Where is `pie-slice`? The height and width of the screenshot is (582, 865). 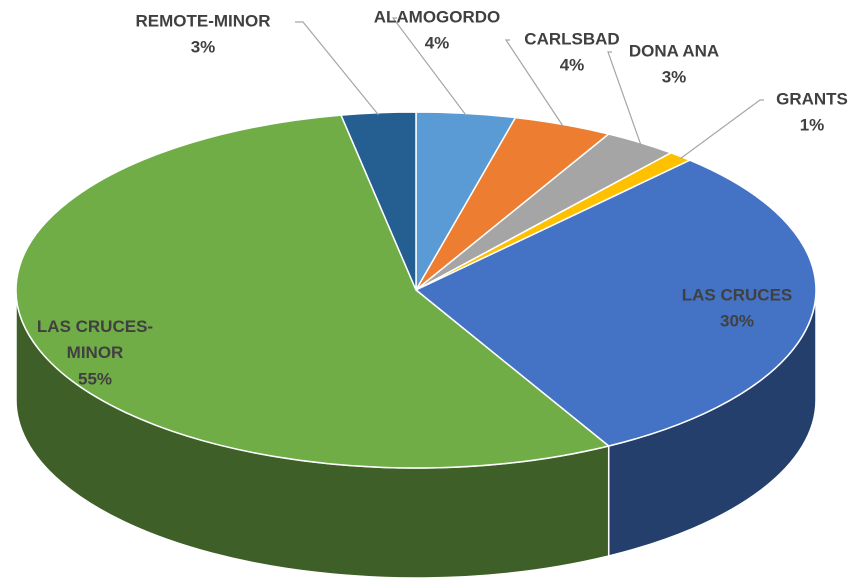 pie-slice is located at coordinates (378, 201).